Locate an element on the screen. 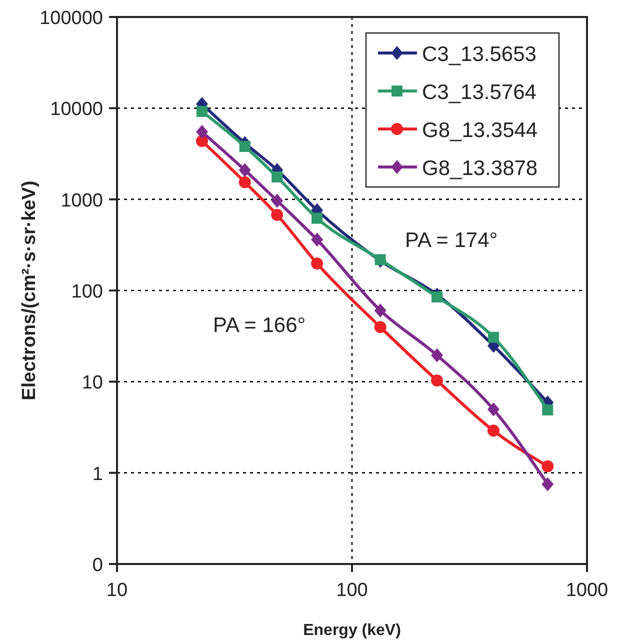 The image size is (631, 641). y-tick-label: 100 is located at coordinates (87, 292).